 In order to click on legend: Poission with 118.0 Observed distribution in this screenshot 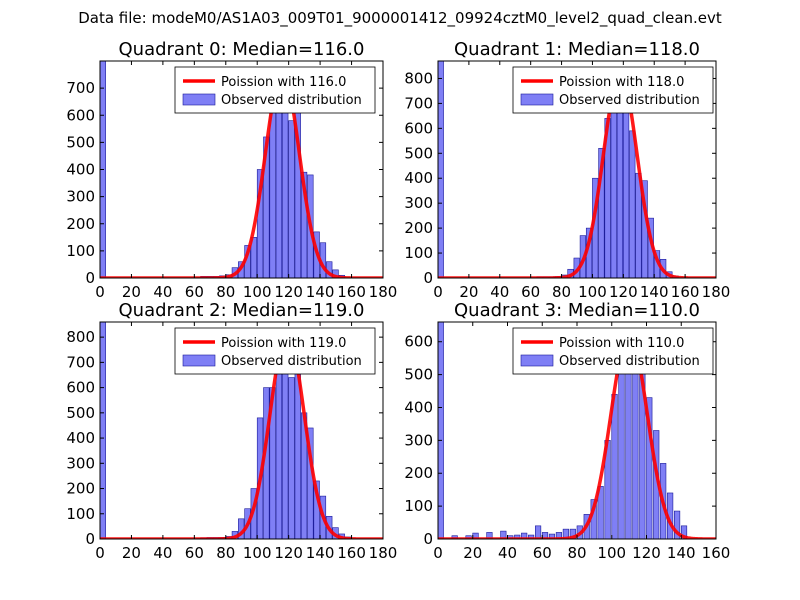, I will do `click(613, 90)`.